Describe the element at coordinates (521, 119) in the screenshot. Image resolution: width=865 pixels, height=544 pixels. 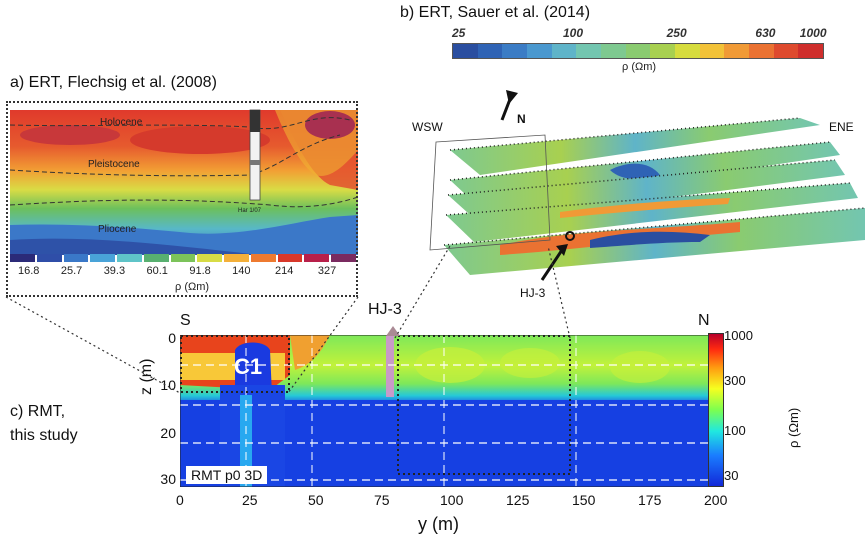
I see `label-north-arrow: N` at that location.